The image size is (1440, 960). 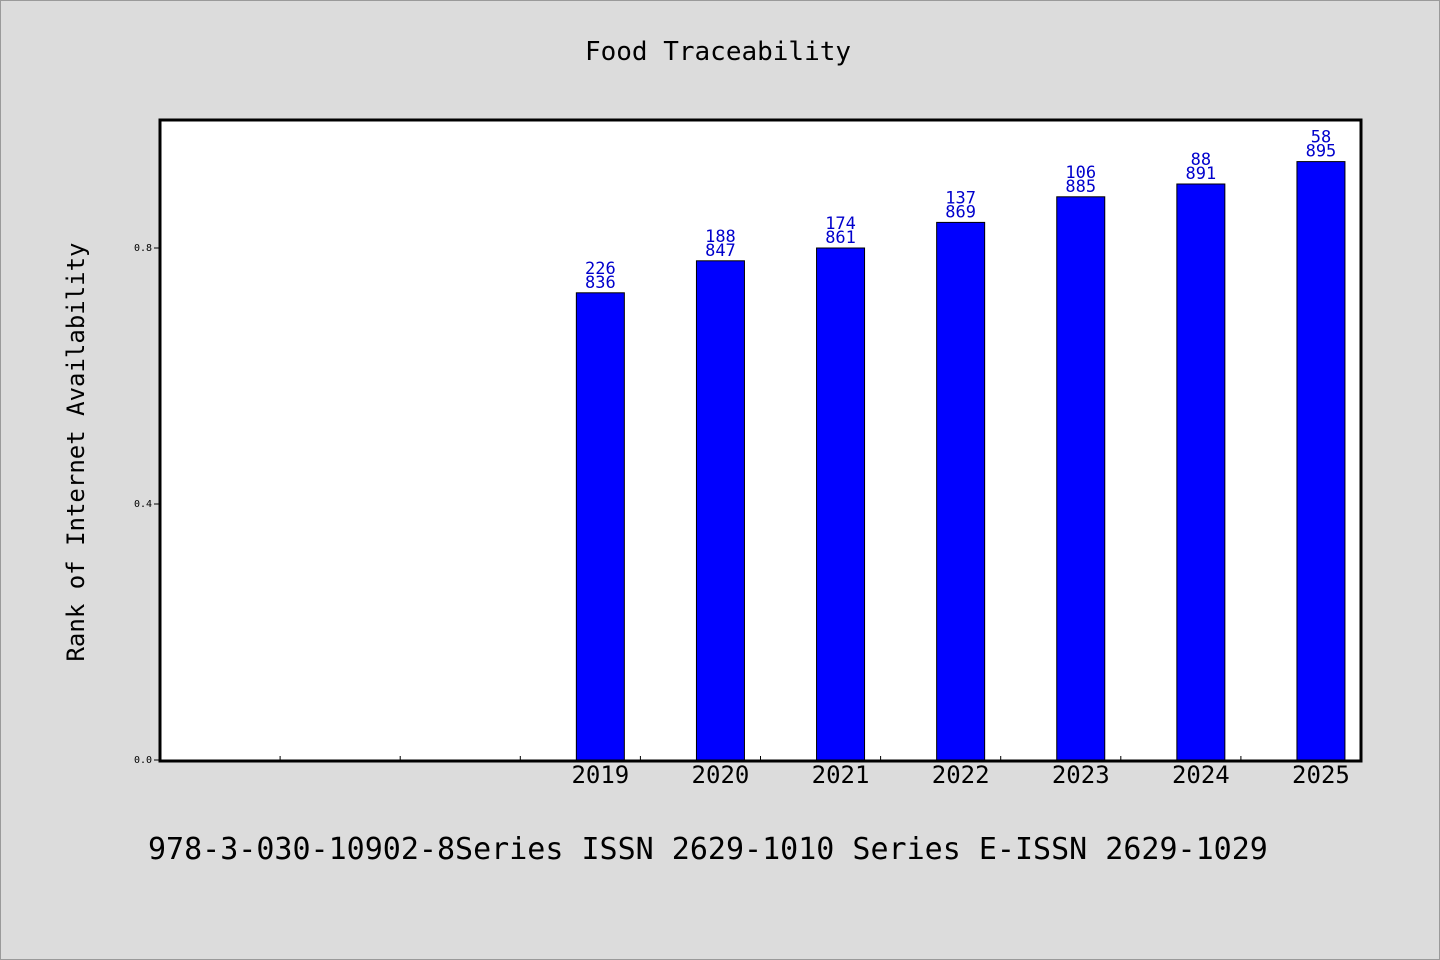 What do you see at coordinates (841, 775) in the screenshot?
I see `x-tick-label: 2021` at bounding box center [841, 775].